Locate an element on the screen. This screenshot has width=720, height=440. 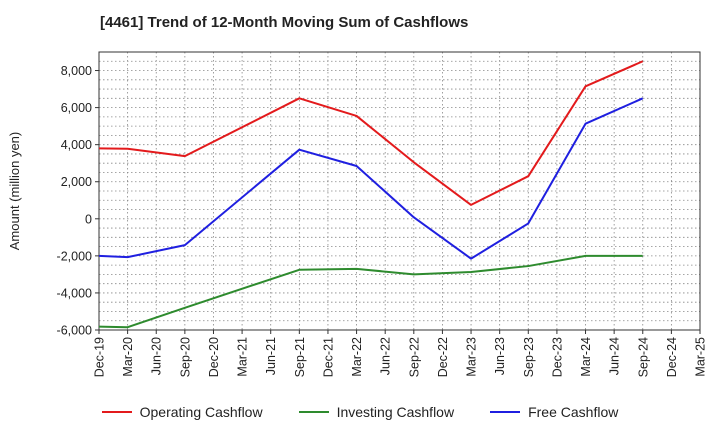
x-tick-label: Jun-22 is located at coordinates (386, 356).